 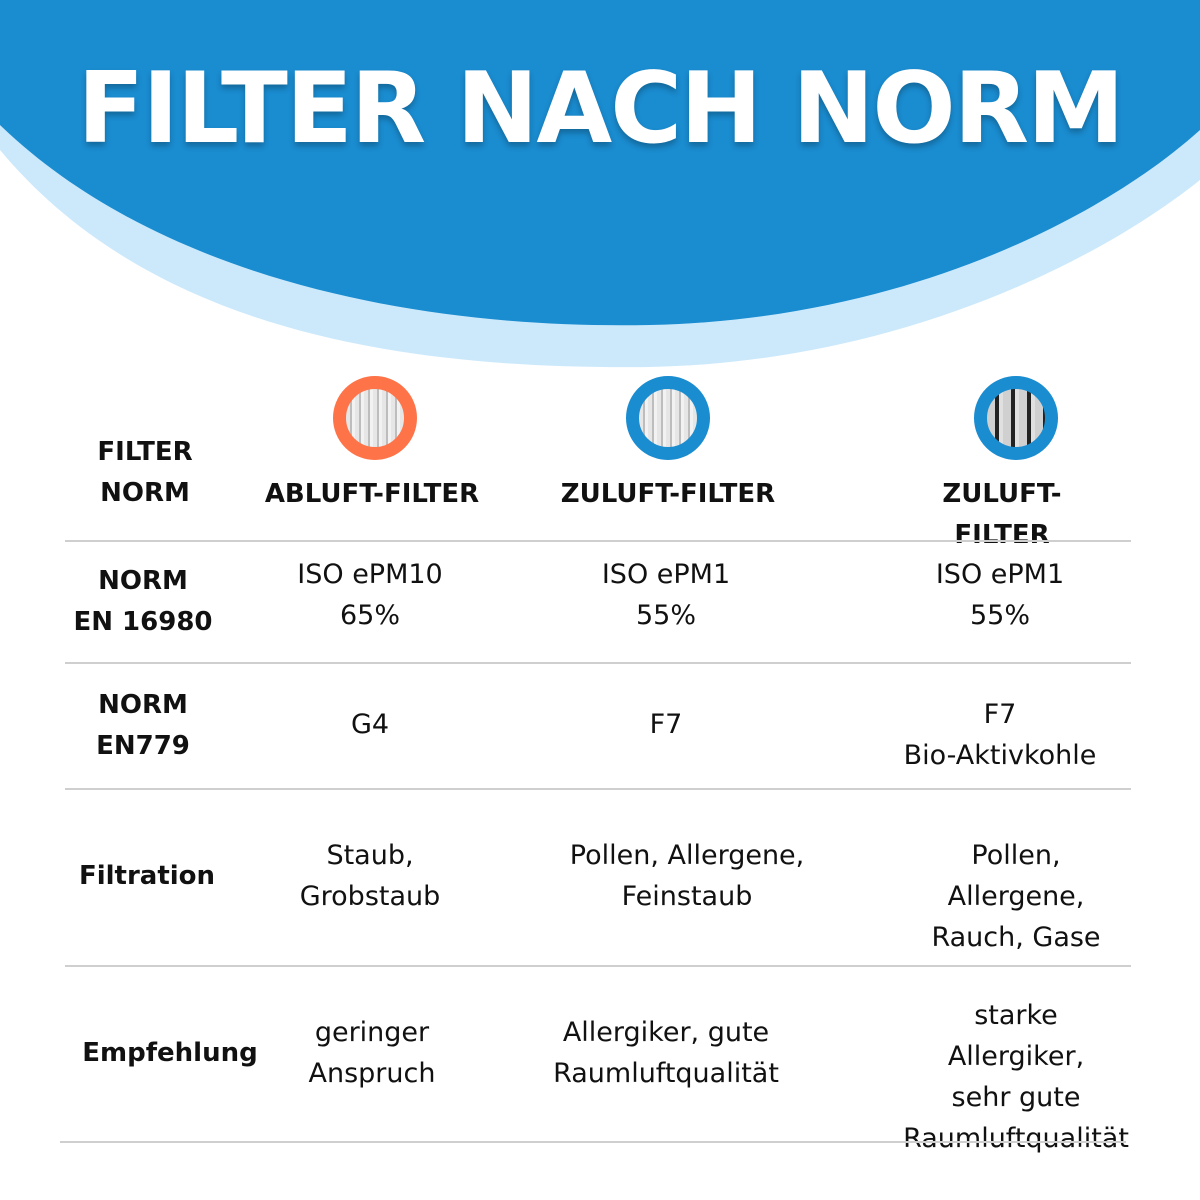 I want to click on table-cell: Pollen, Allergene, Rauch, Gase, so click(x=1016, y=896).